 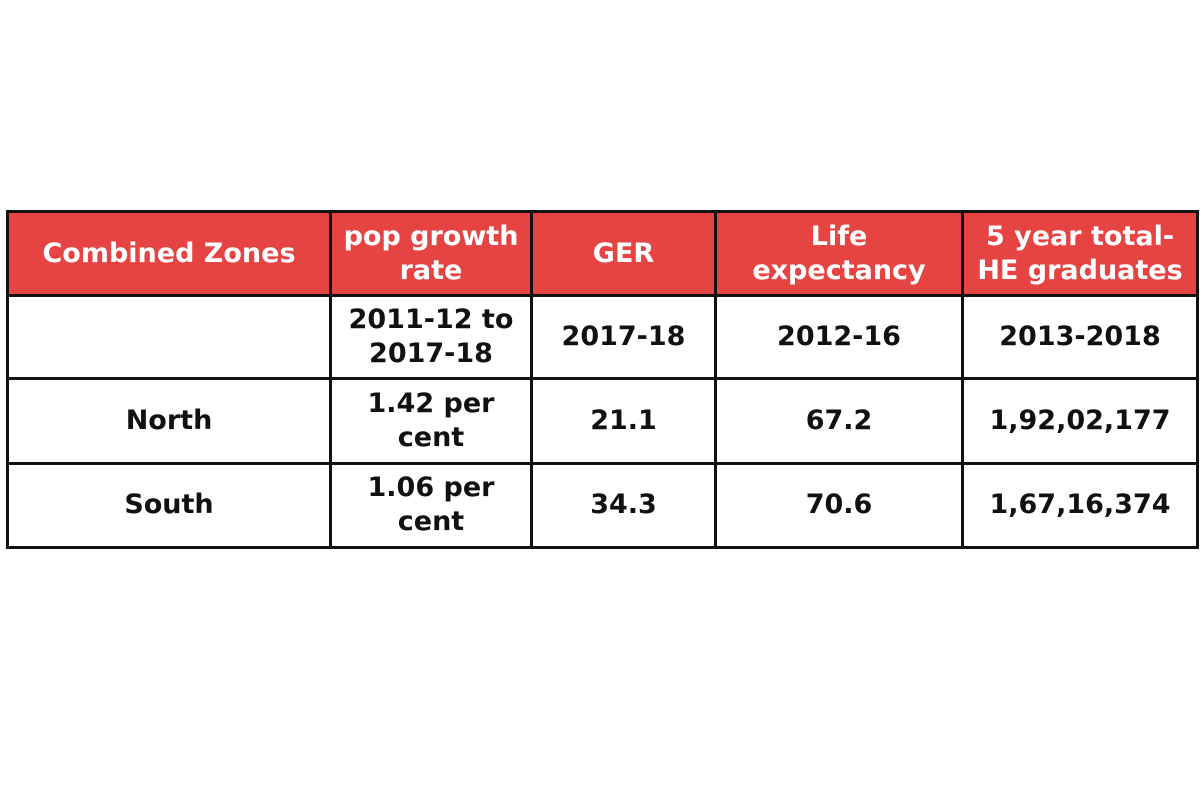 What do you see at coordinates (431, 253) in the screenshot?
I see `header-pop-growth-rate: pop growth rate` at bounding box center [431, 253].